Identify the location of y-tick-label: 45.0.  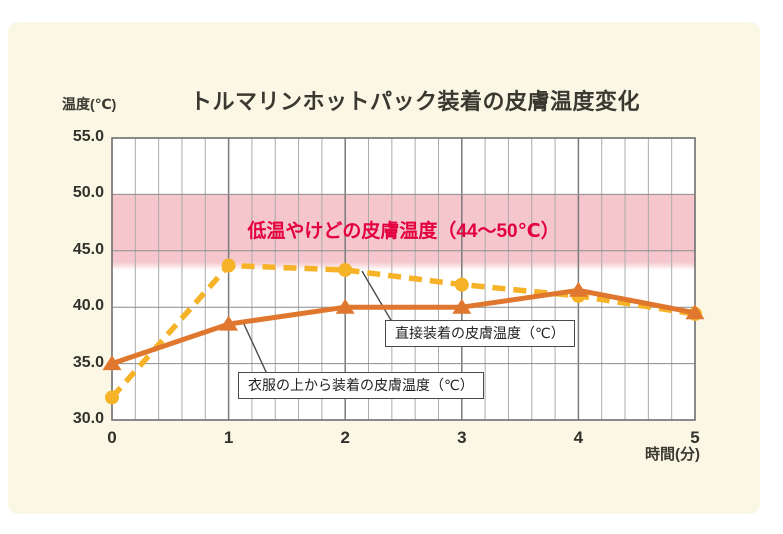
(88, 249).